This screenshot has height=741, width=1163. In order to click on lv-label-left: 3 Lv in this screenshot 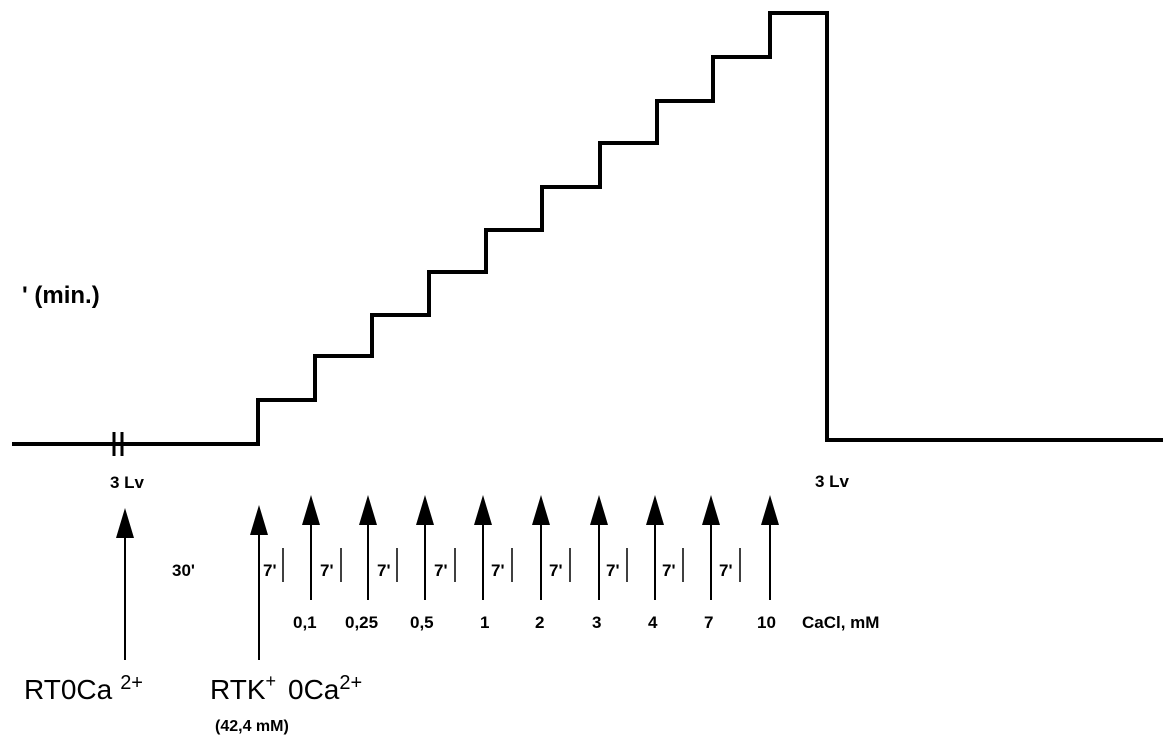, I will do `click(127, 482)`.